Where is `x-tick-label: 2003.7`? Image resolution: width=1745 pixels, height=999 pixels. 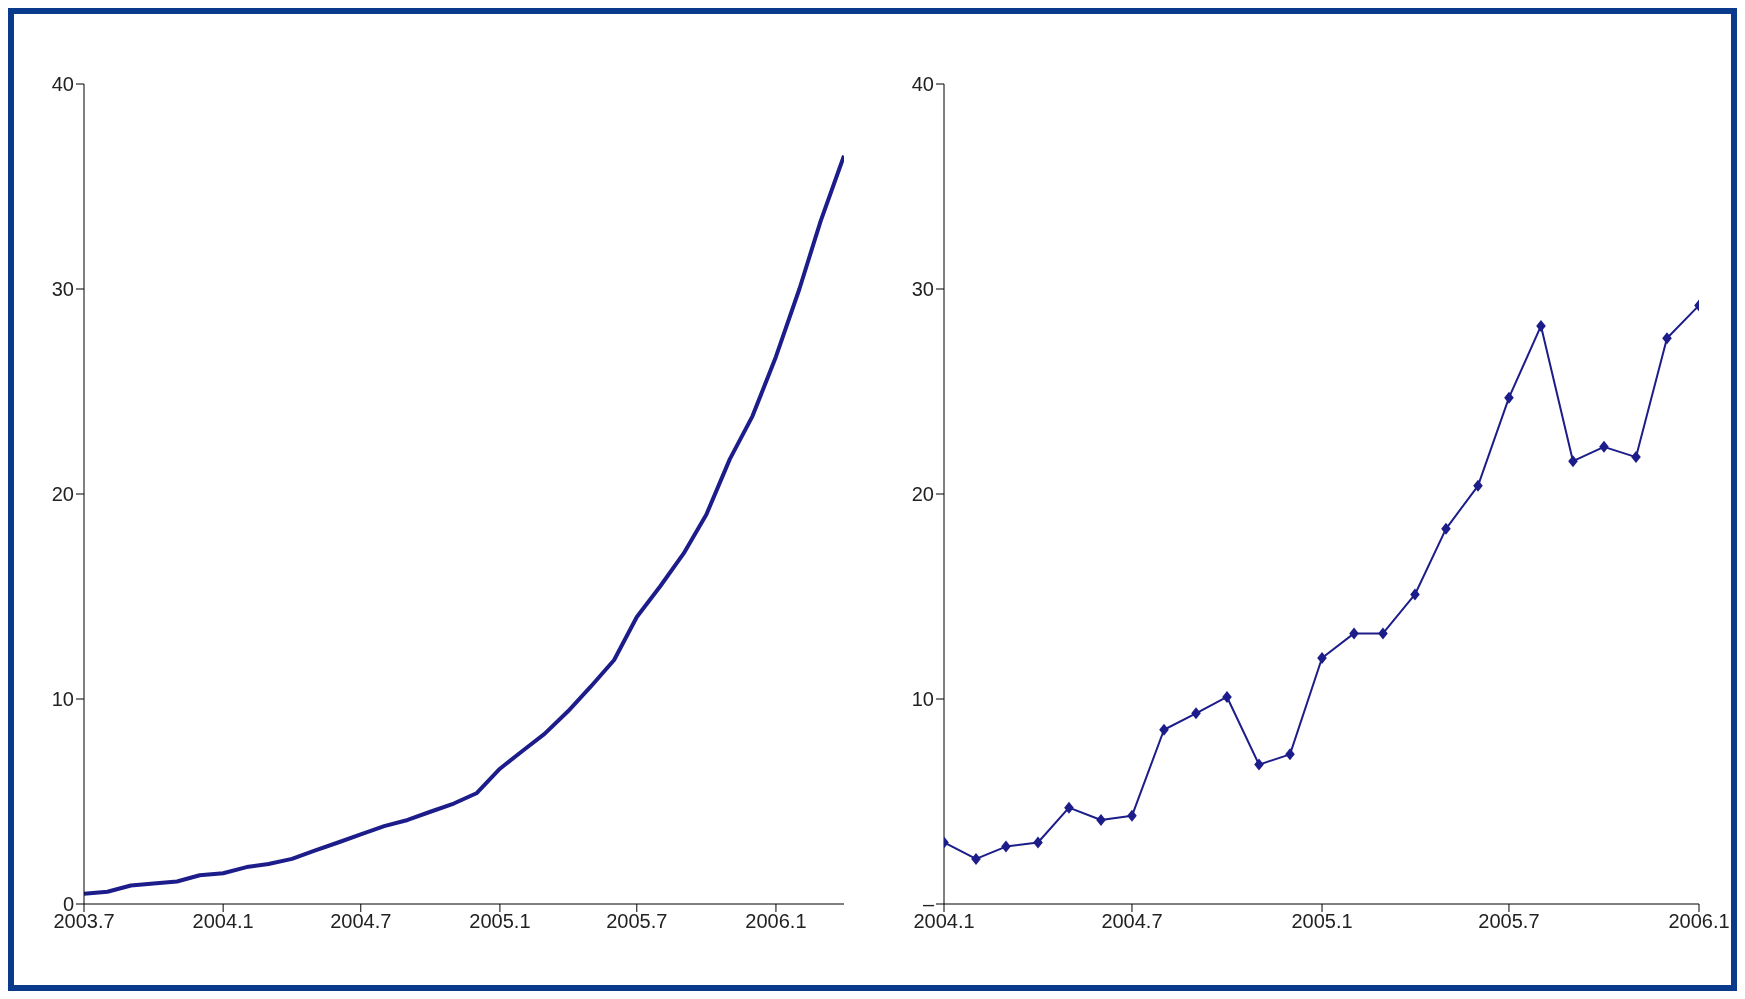
x-tick-label: 2003.7 is located at coordinates (84, 921).